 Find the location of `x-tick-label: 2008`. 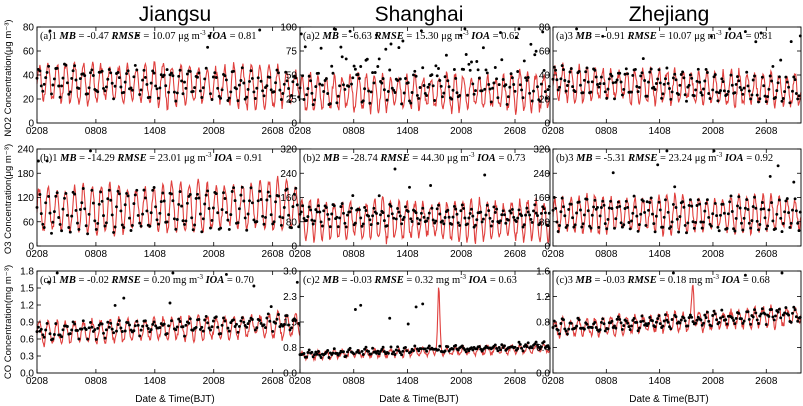

x-tick-label: 2008 is located at coordinates (214, 381).